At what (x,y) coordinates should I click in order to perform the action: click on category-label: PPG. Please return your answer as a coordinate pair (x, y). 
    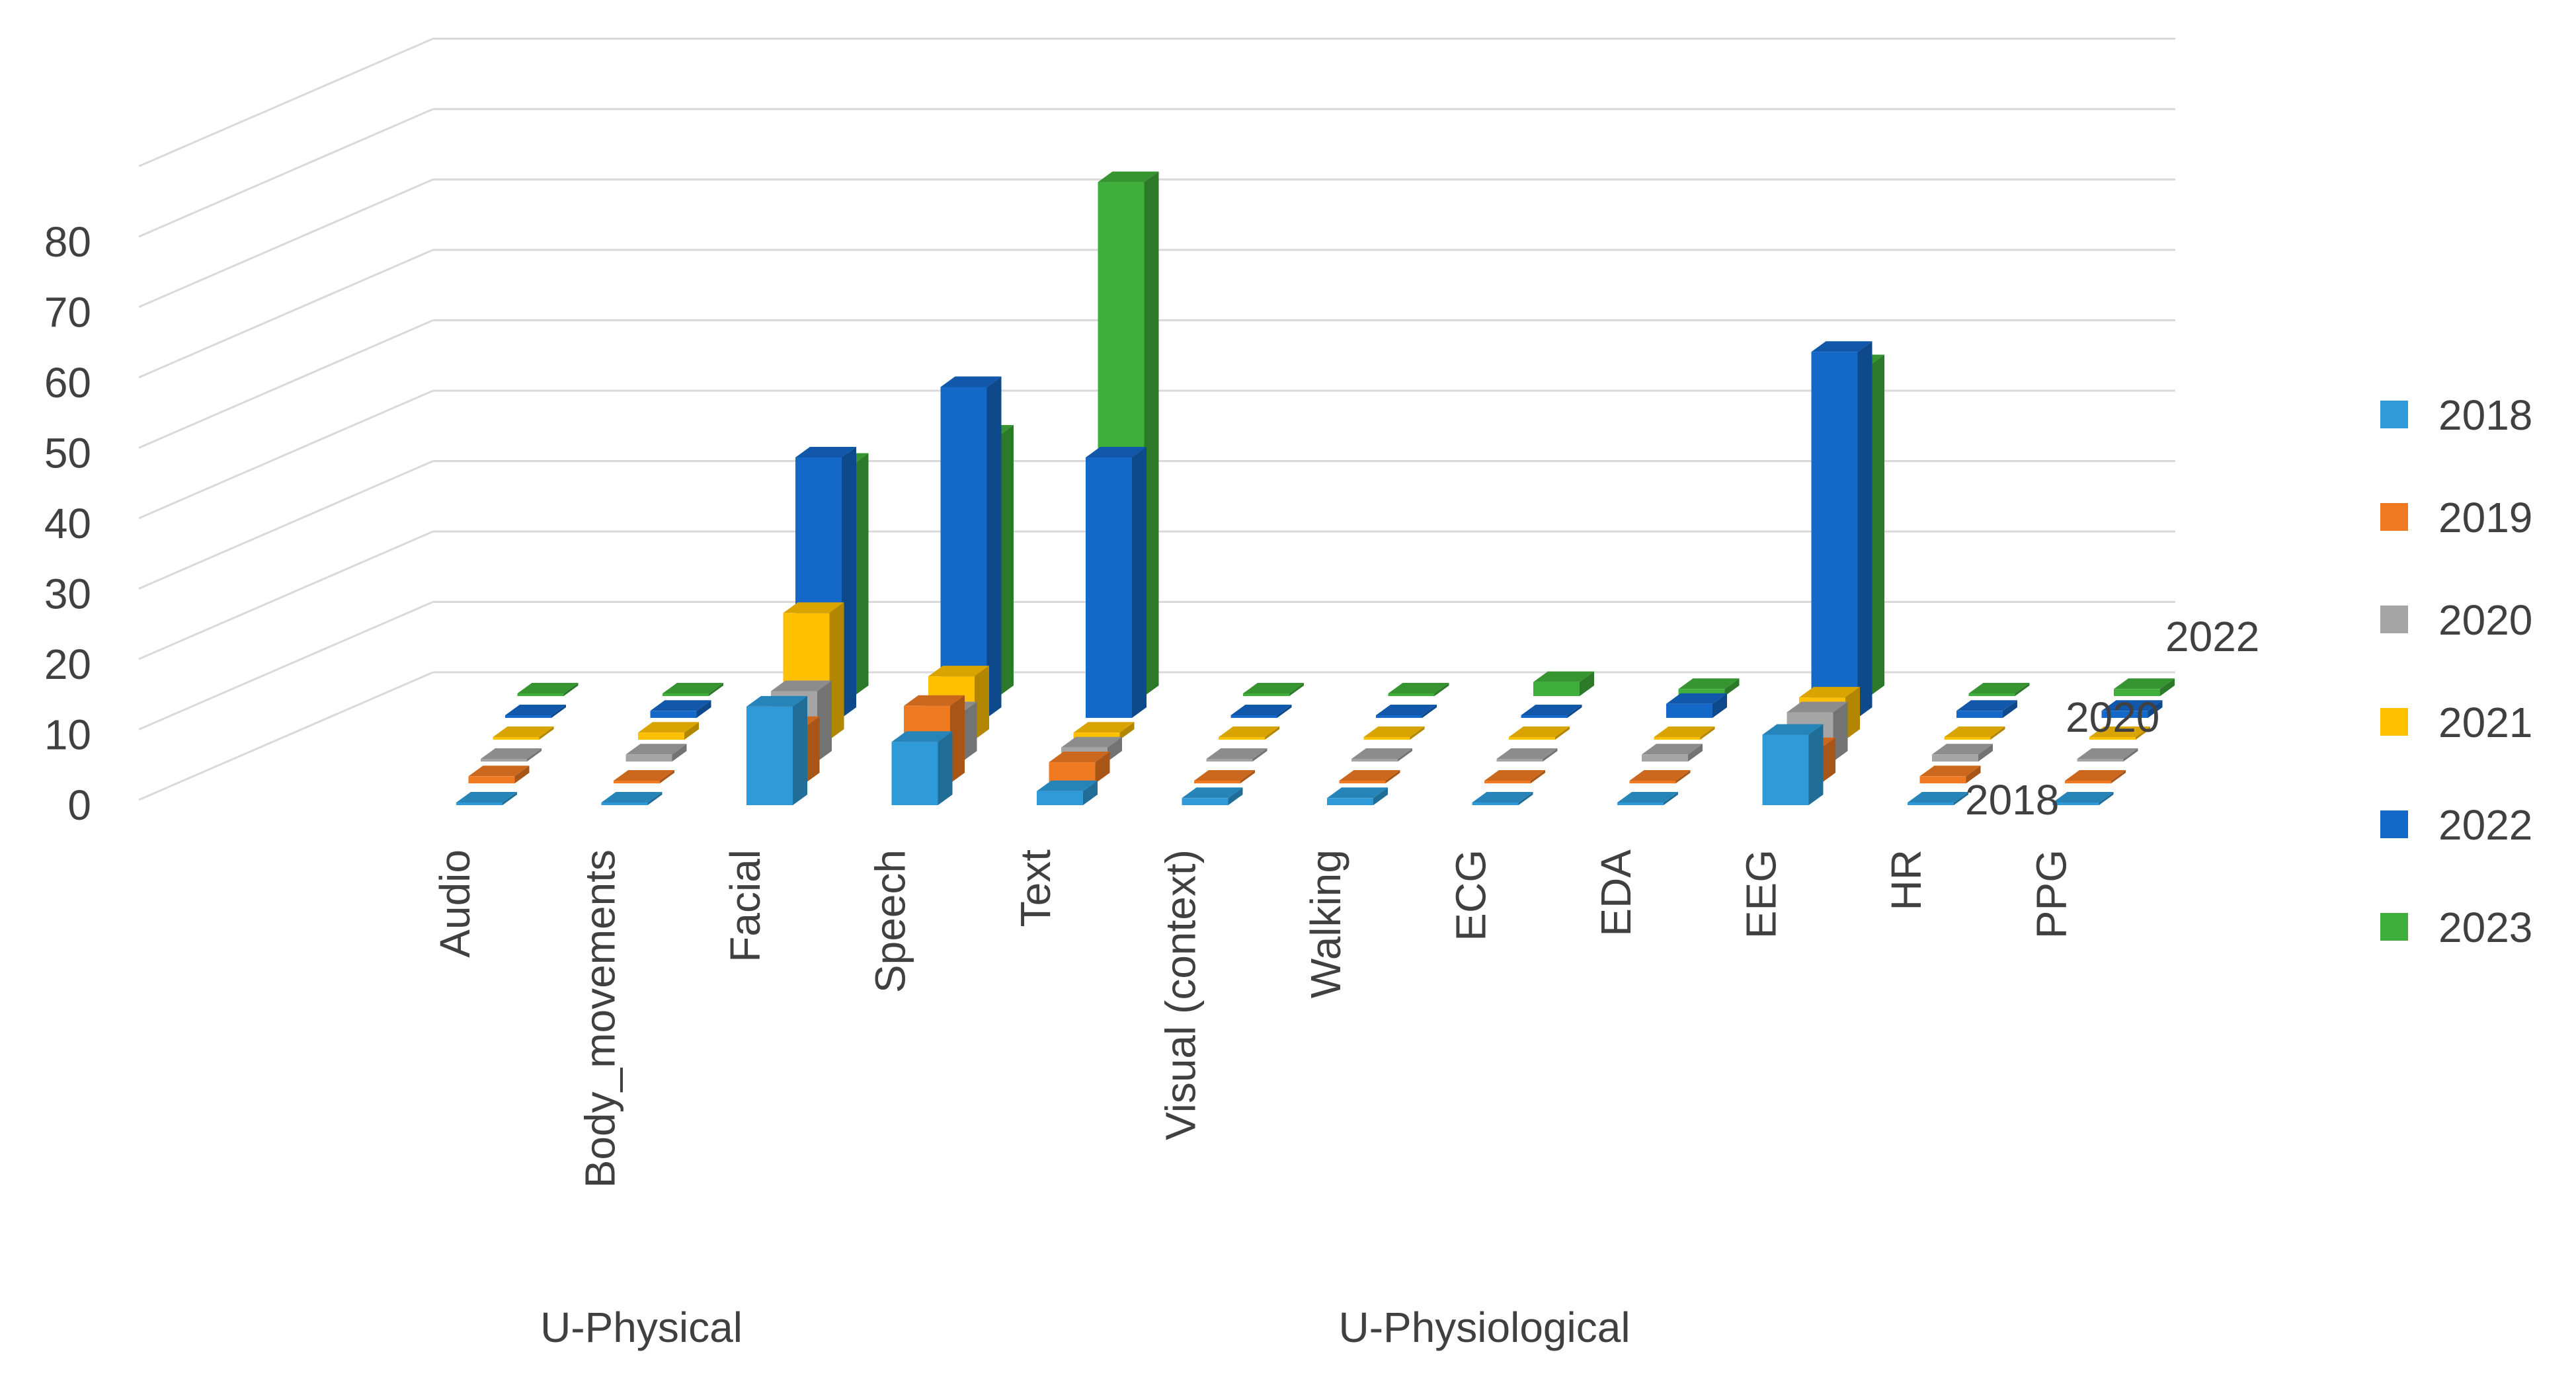
    Looking at the image, I should click on (2051, 894).